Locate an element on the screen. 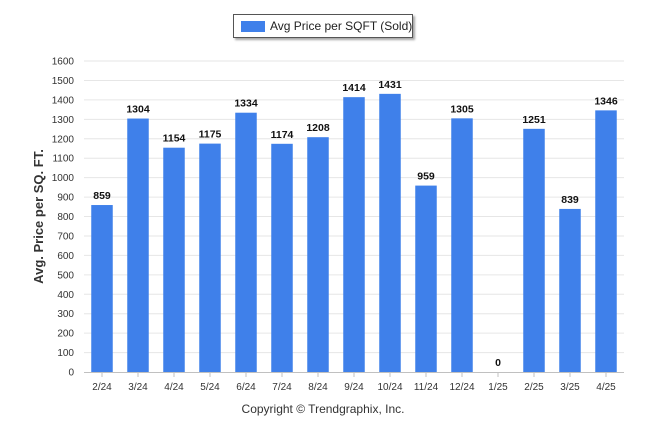 Image resolution: width=646 pixels, height=434 pixels. y-tick-label: 400 is located at coordinates (65, 295).